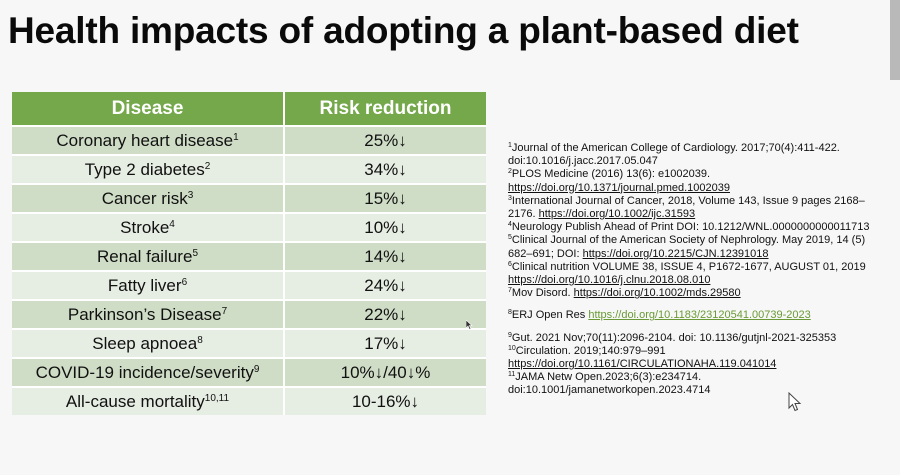  Describe the element at coordinates (385, 314) in the screenshot. I see `reduction-cell: 22%↓` at that location.